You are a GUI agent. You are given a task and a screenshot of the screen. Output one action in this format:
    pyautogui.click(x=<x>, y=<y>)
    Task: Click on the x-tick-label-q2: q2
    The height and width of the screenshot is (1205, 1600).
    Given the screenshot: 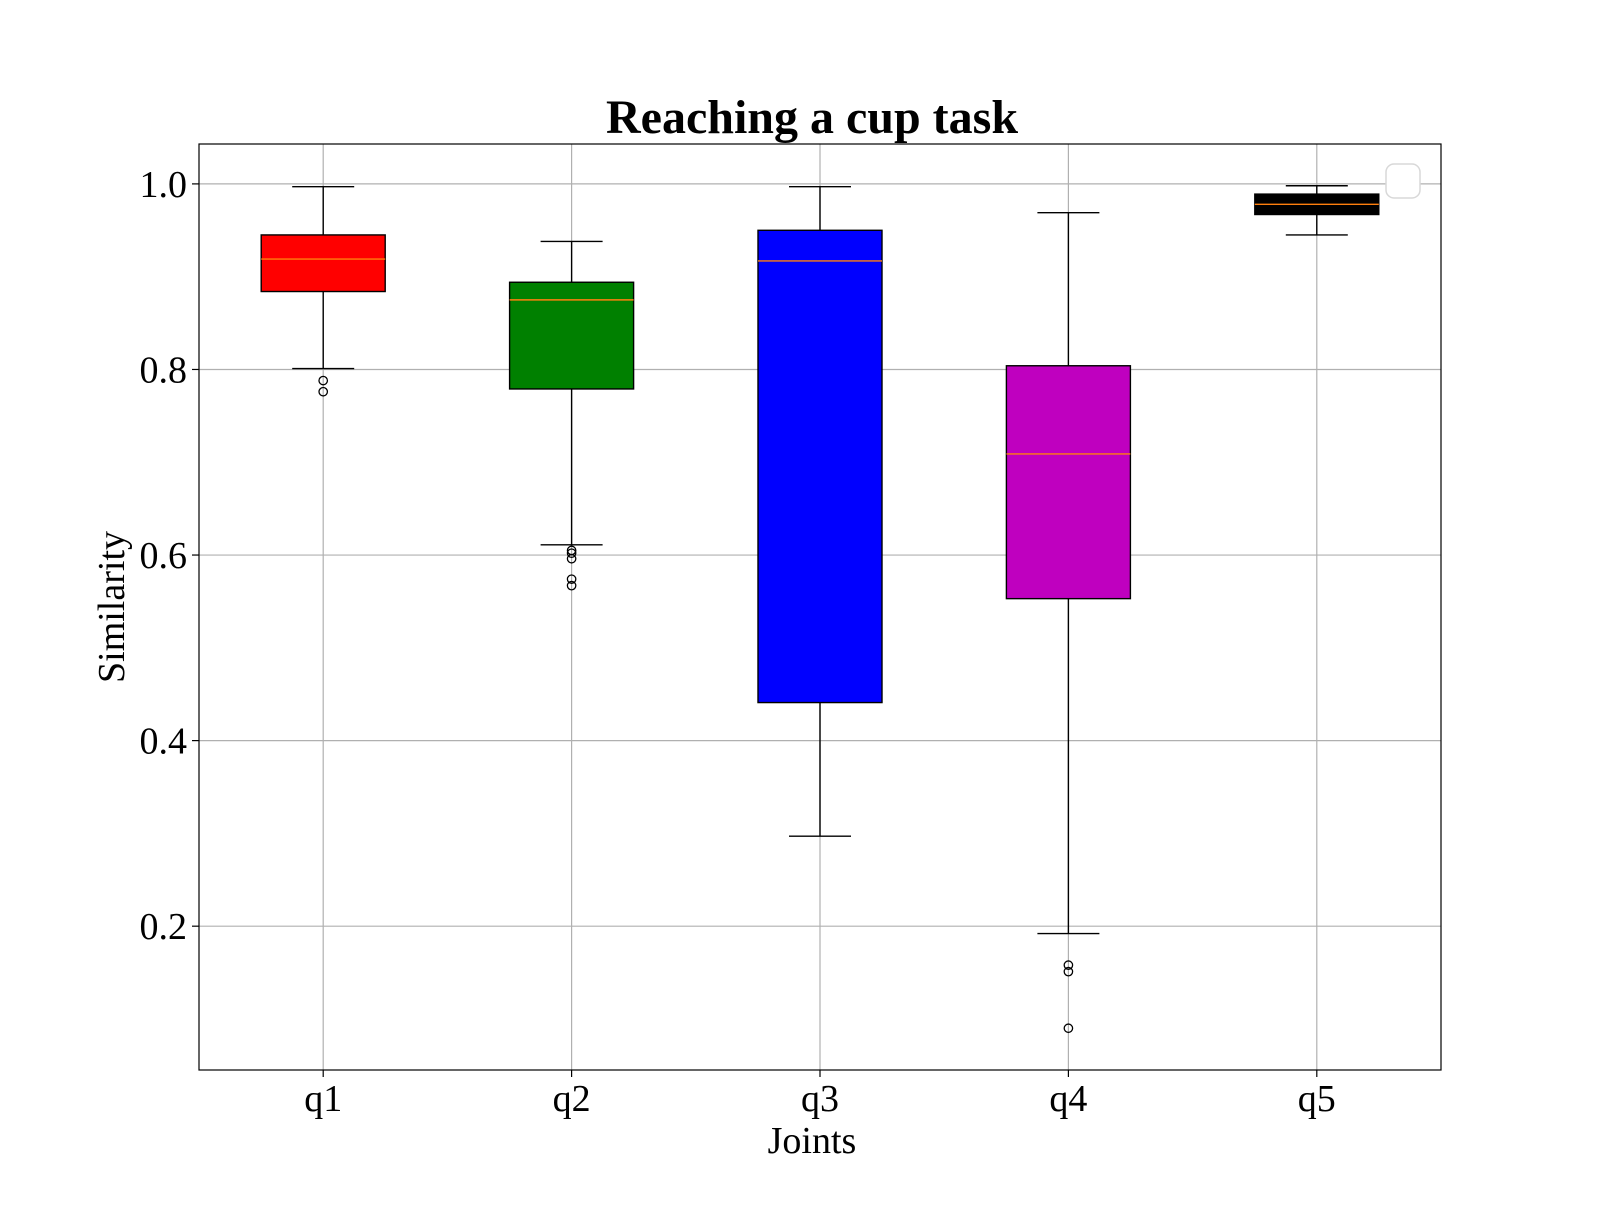 What is the action you would take?
    pyautogui.click(x=572, y=1099)
    